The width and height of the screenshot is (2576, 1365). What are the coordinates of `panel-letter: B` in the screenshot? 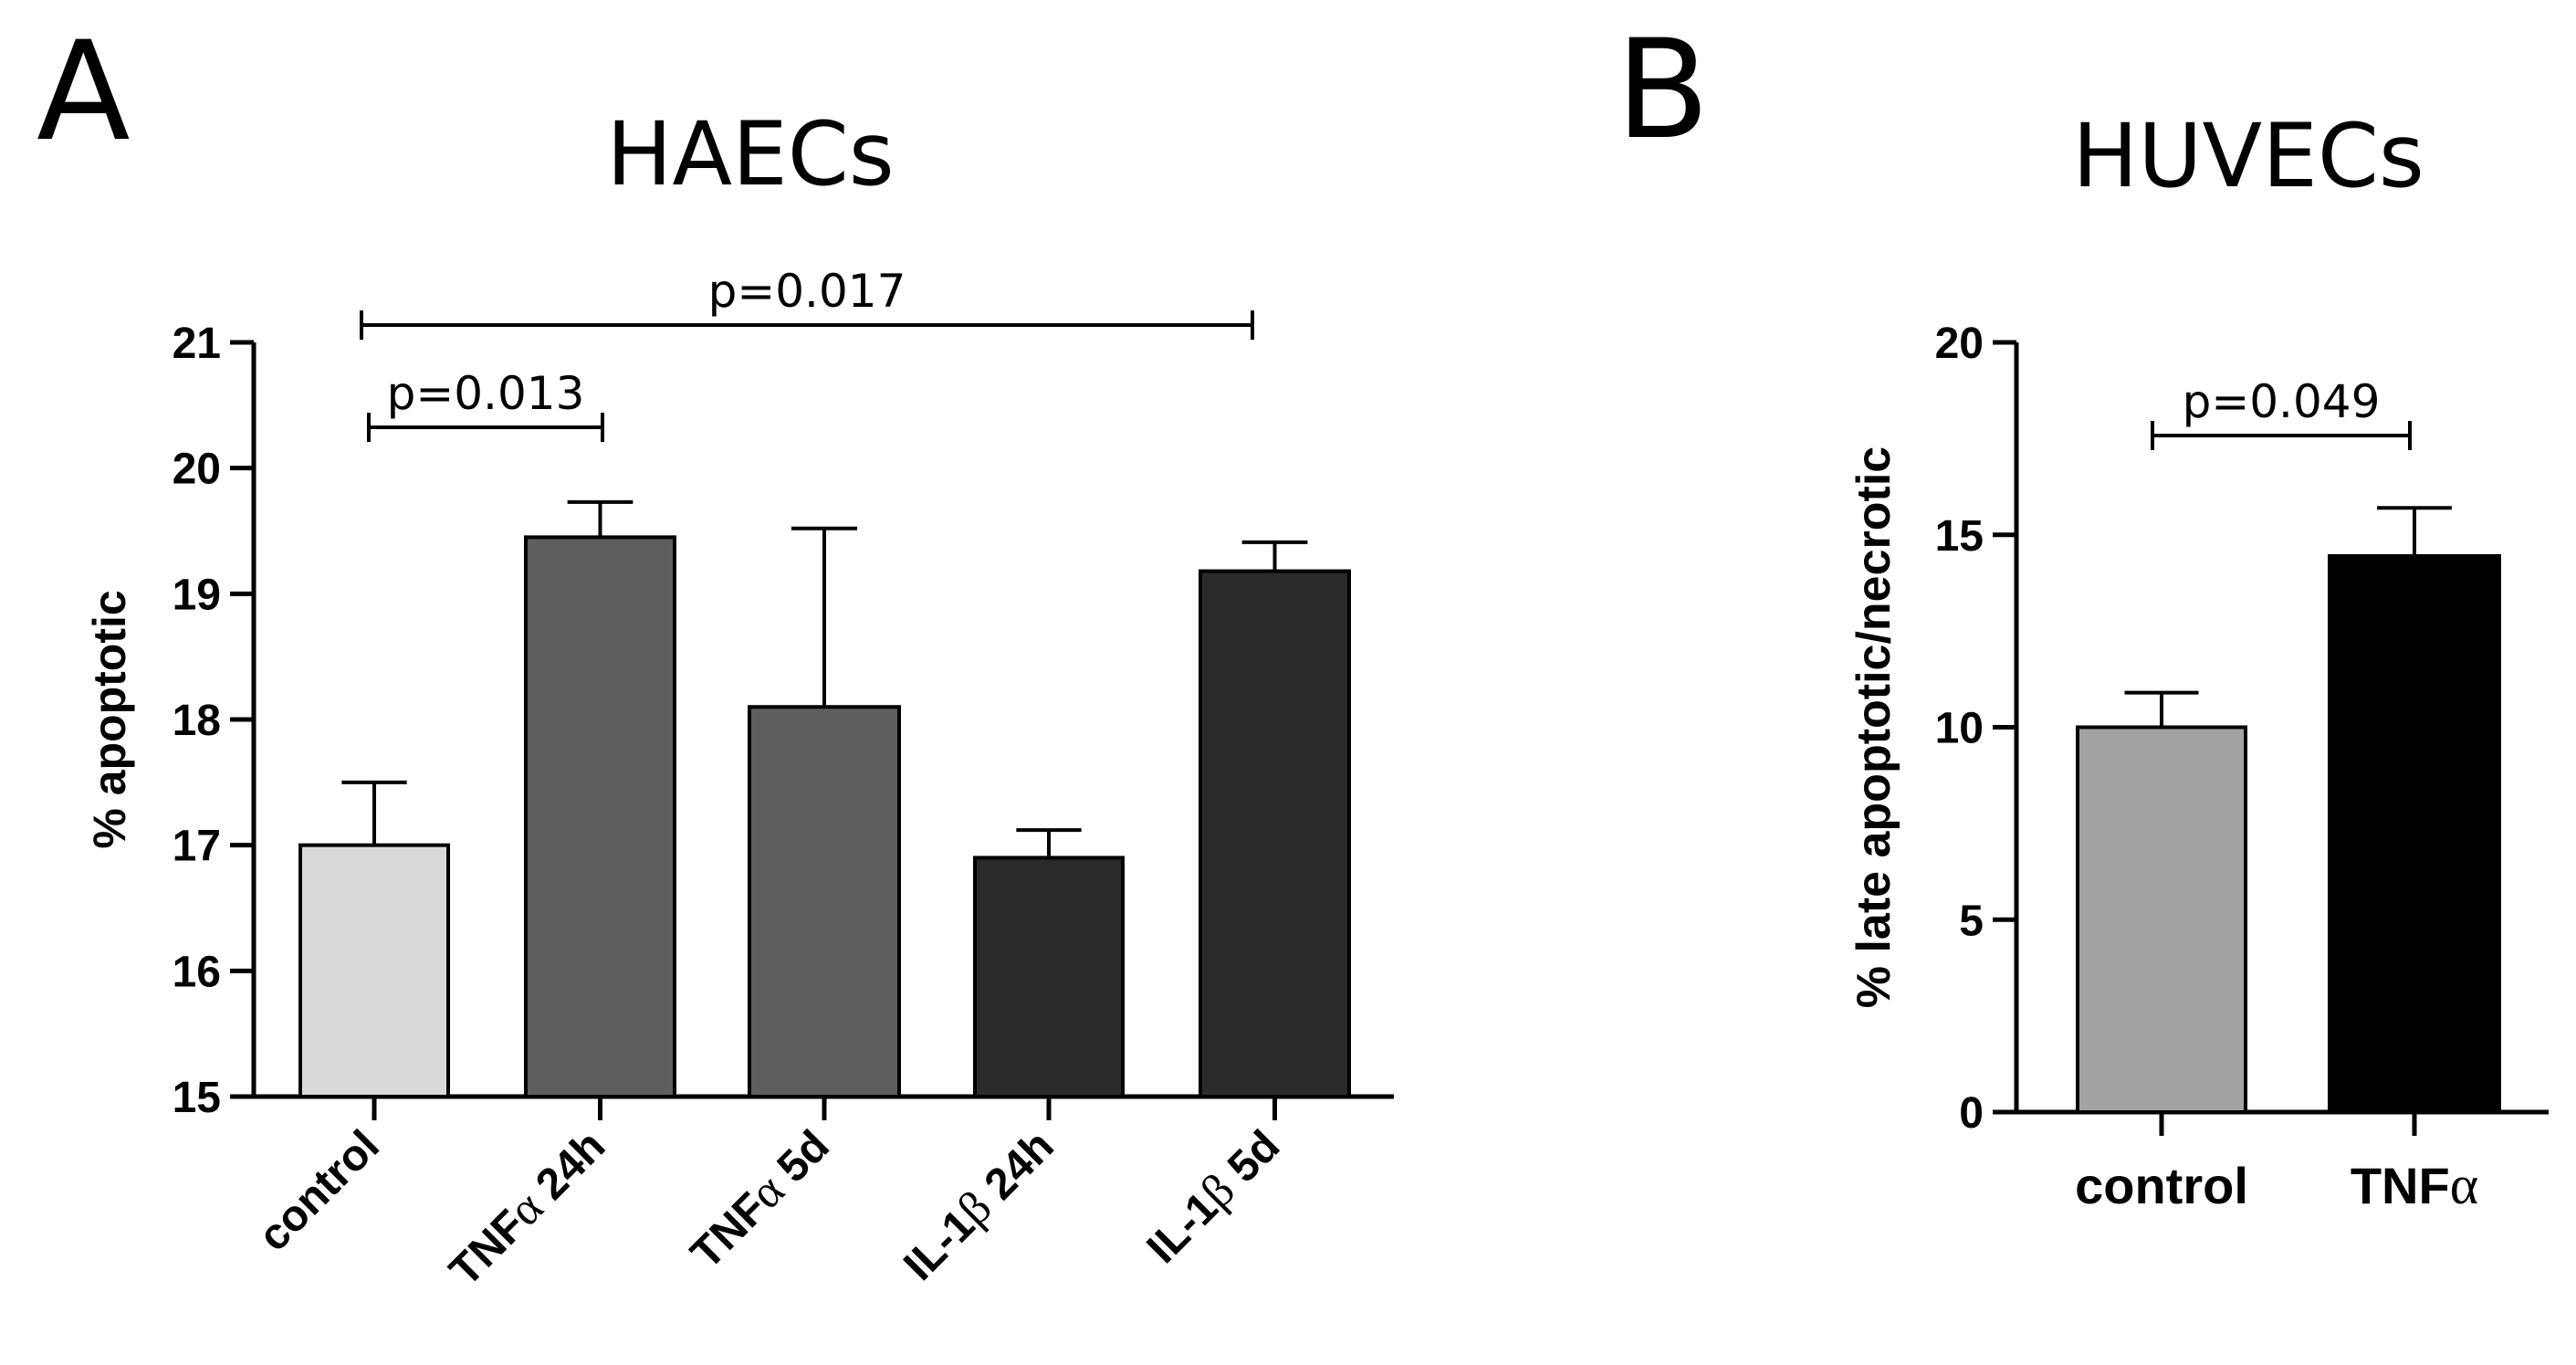 It's located at (1663, 91).